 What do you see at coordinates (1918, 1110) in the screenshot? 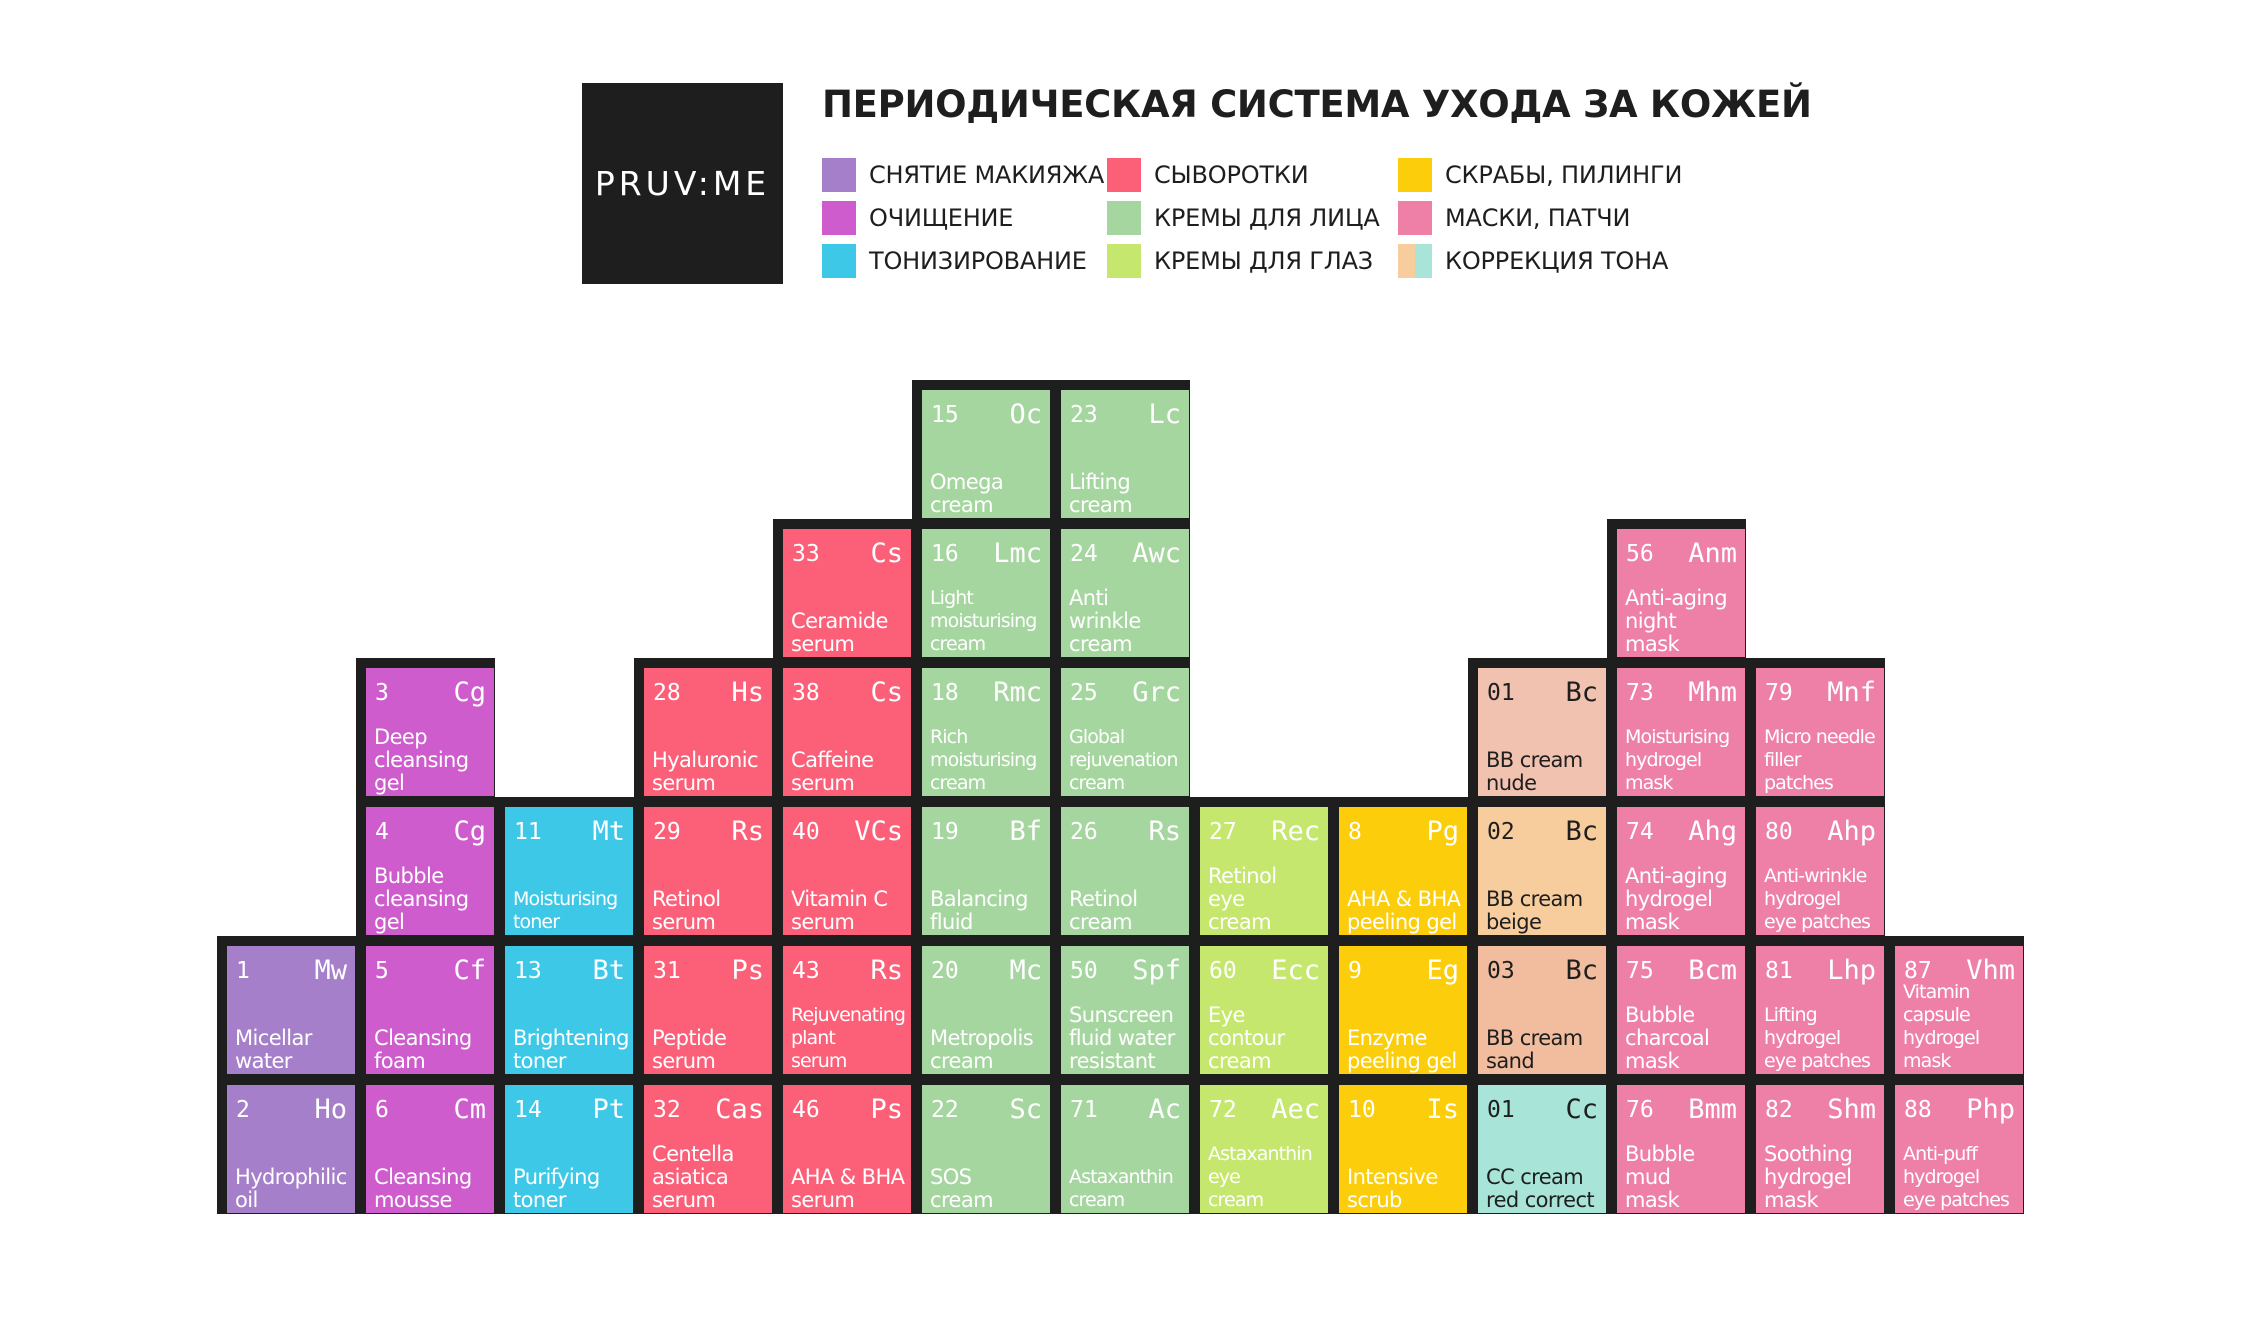
I see `element-number: 88` at bounding box center [1918, 1110].